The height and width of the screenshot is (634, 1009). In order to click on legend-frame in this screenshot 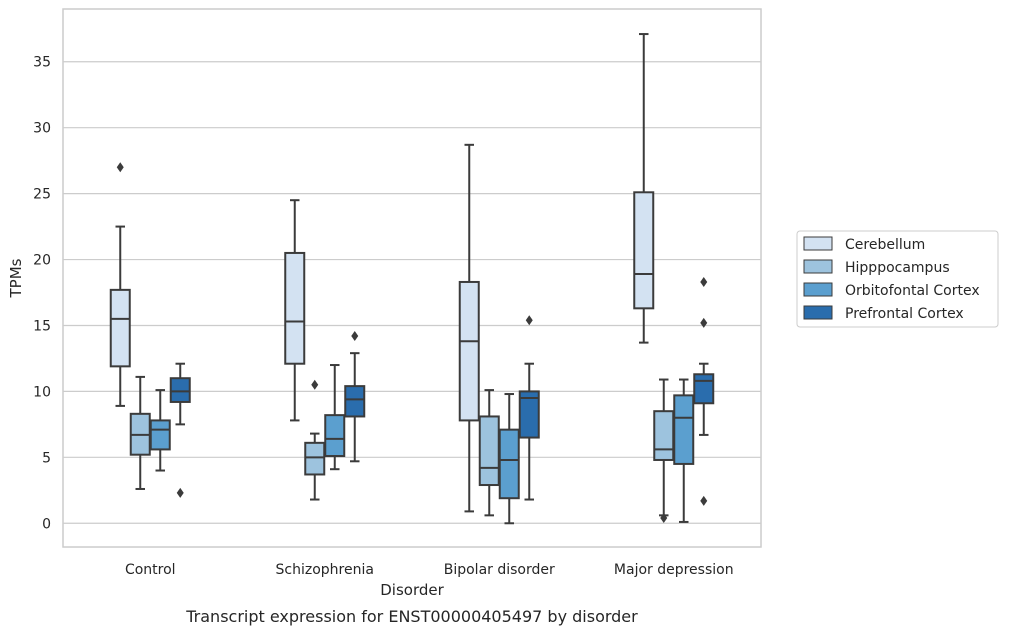, I will do `click(897, 279)`.